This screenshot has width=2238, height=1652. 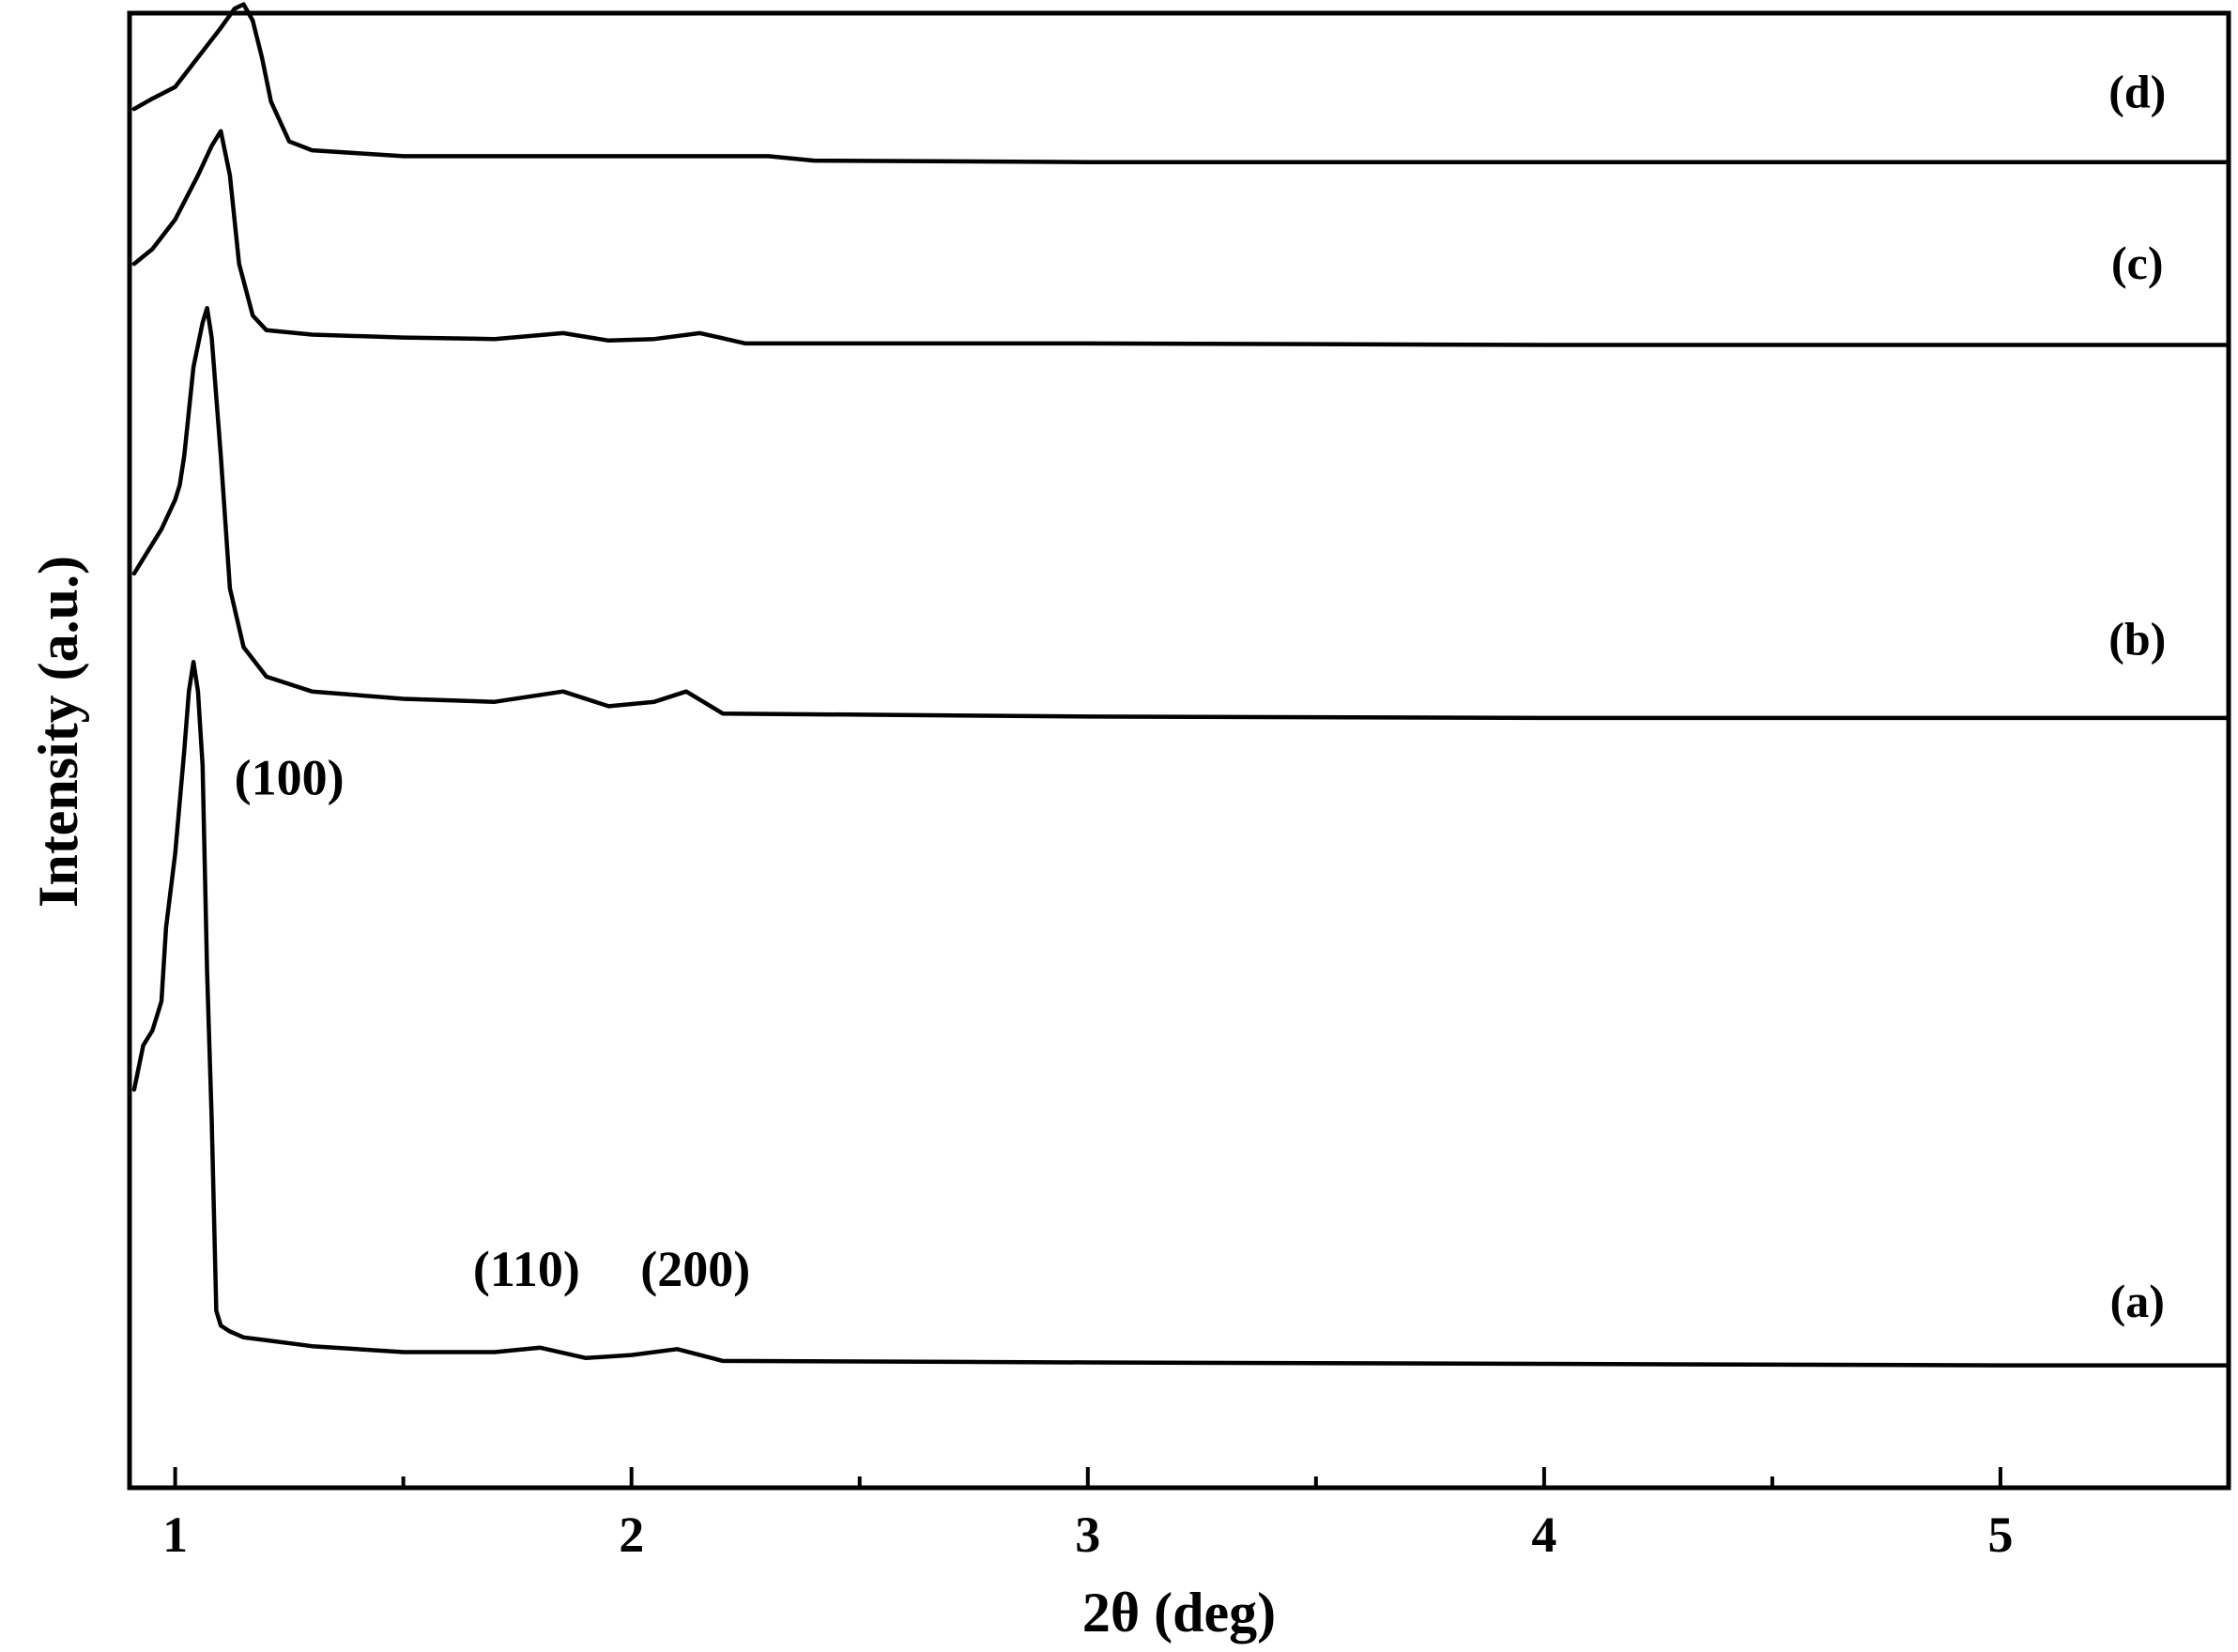 I want to click on peak-annotation: (100), so click(x=290, y=778).